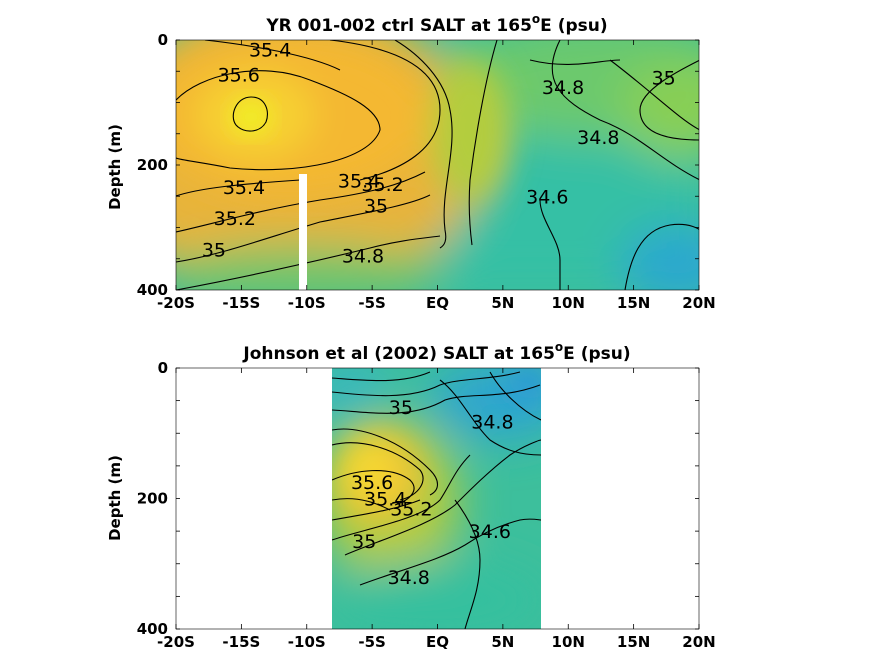 The image size is (875, 656). I want to click on bottom-x-tick-label: -5S, so click(371, 642).